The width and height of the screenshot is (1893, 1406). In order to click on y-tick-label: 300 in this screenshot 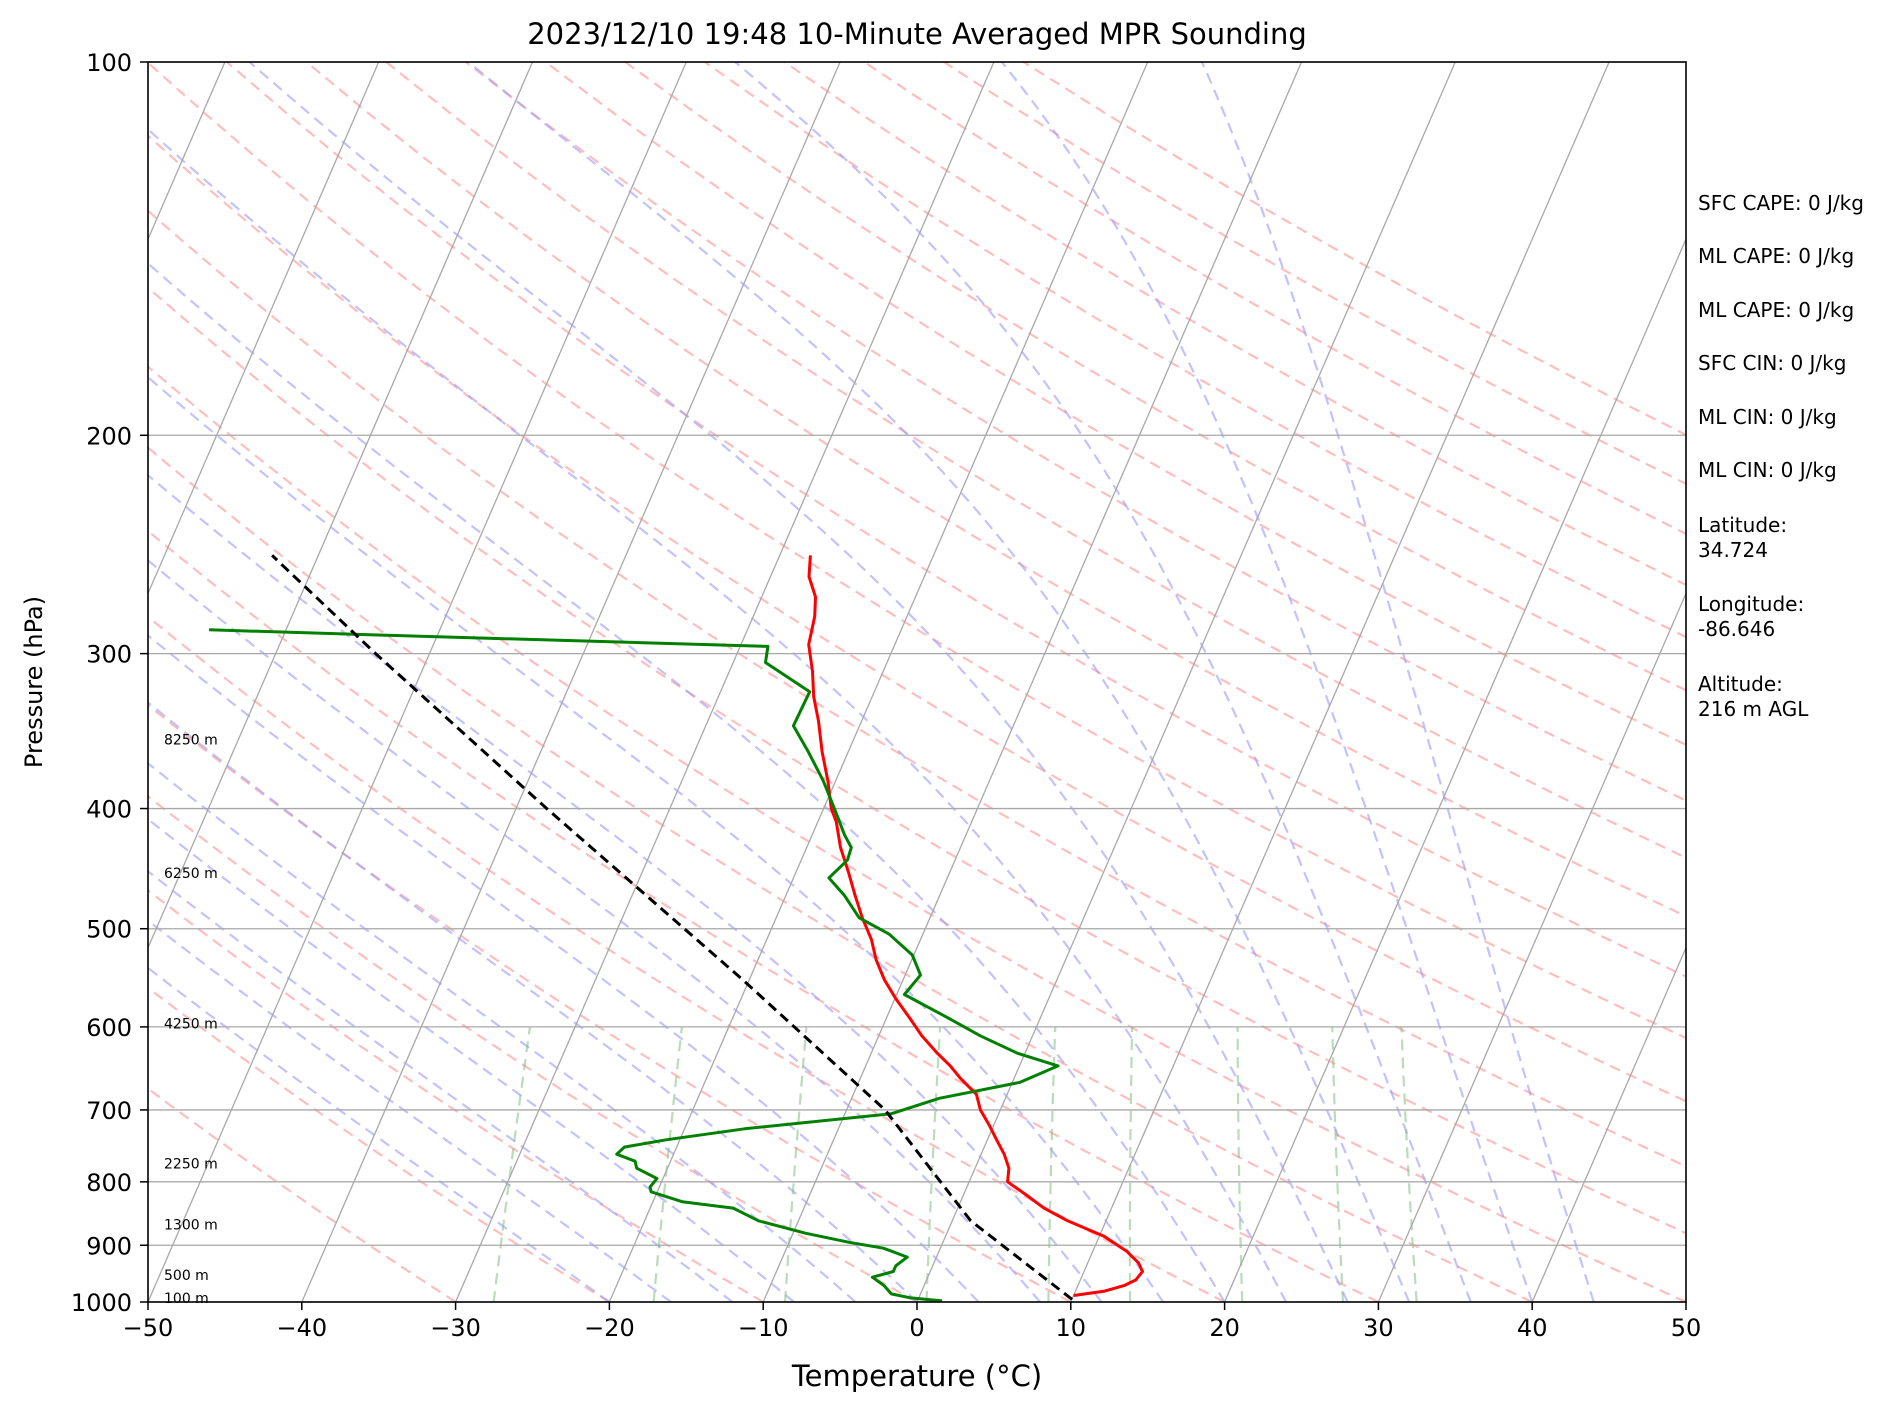, I will do `click(109, 655)`.